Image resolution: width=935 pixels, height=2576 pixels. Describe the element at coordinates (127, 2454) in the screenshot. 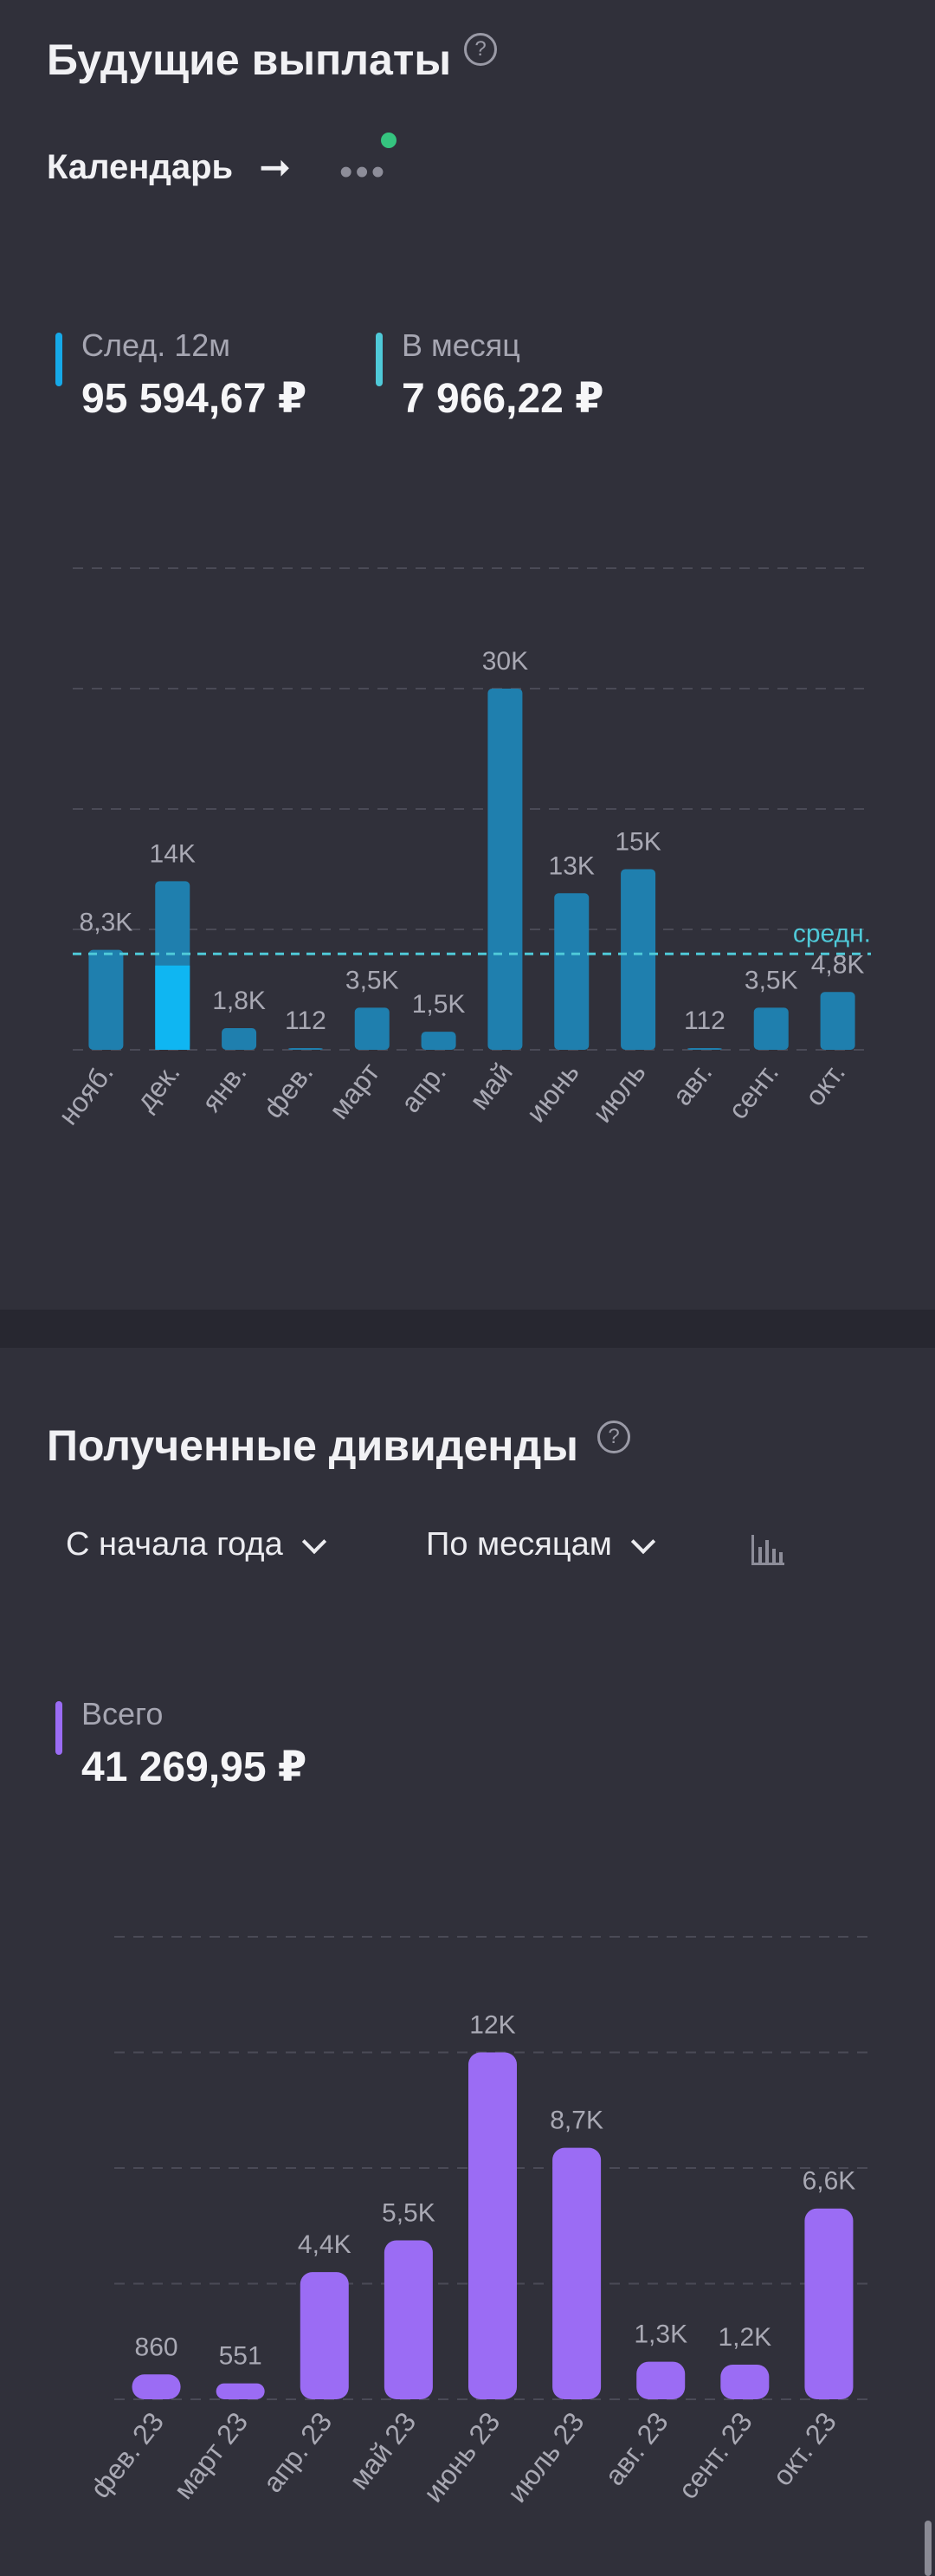

I see `x-tick-label: фев. 23` at that location.